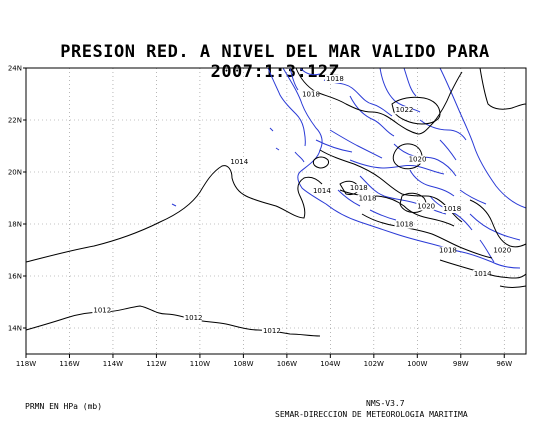 This screenshot has width=550, height=425. I want to click on lon-tick-label: 106W, so click(287, 364).